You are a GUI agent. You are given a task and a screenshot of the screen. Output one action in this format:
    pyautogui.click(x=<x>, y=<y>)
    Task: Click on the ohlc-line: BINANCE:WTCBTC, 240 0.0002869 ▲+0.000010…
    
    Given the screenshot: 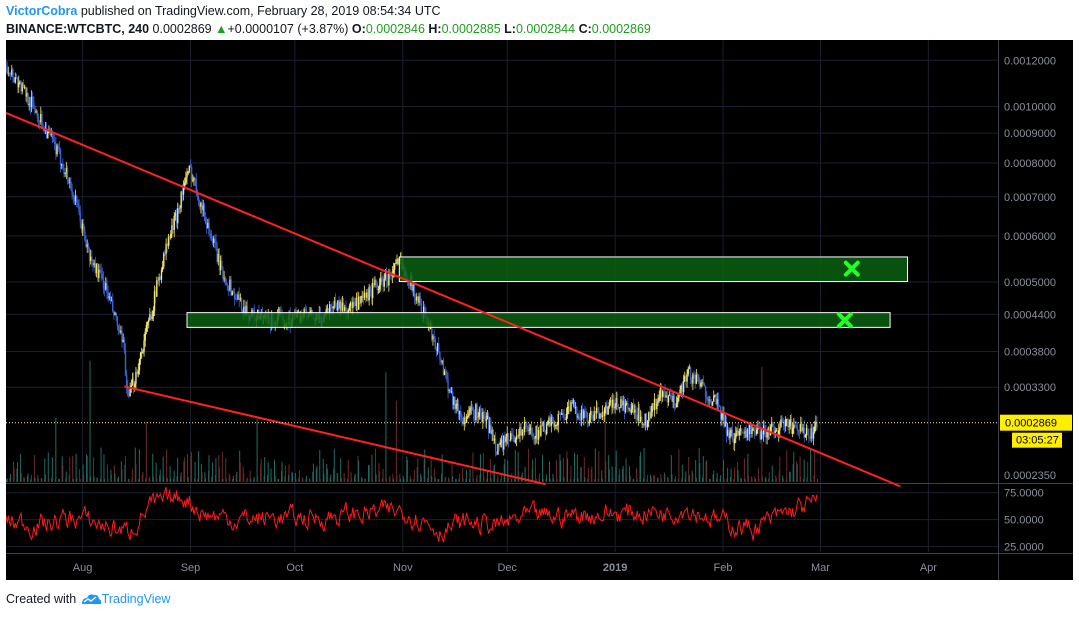 What is the action you would take?
    pyautogui.click(x=328, y=29)
    